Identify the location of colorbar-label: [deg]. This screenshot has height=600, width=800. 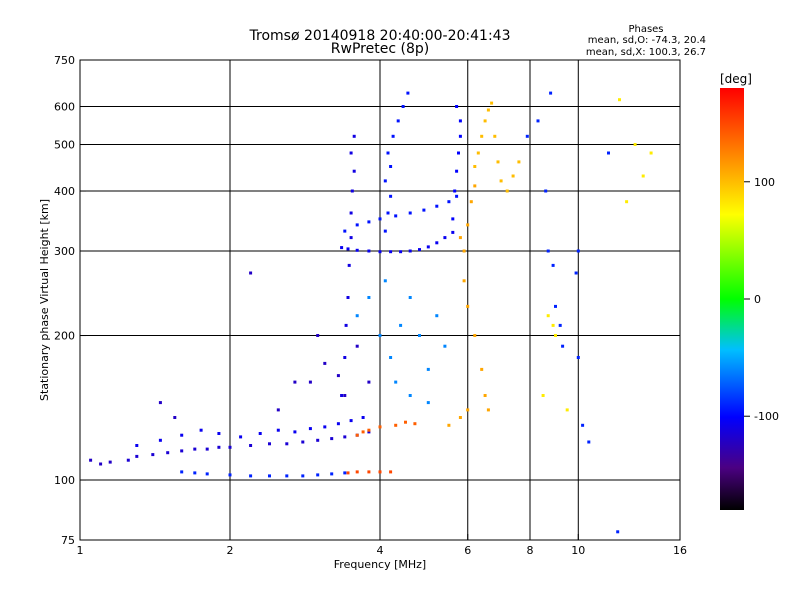
(736, 79).